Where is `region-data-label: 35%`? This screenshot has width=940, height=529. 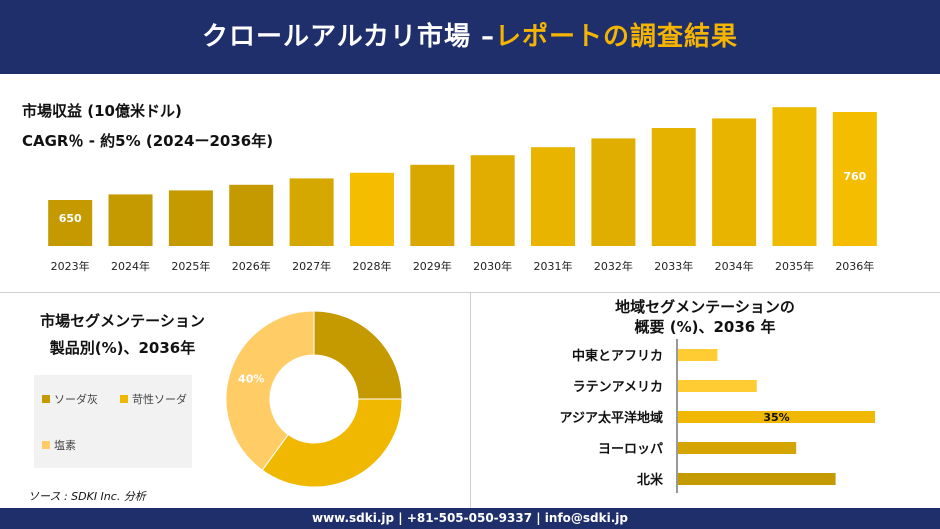
region-data-label: 35% is located at coordinates (776, 417).